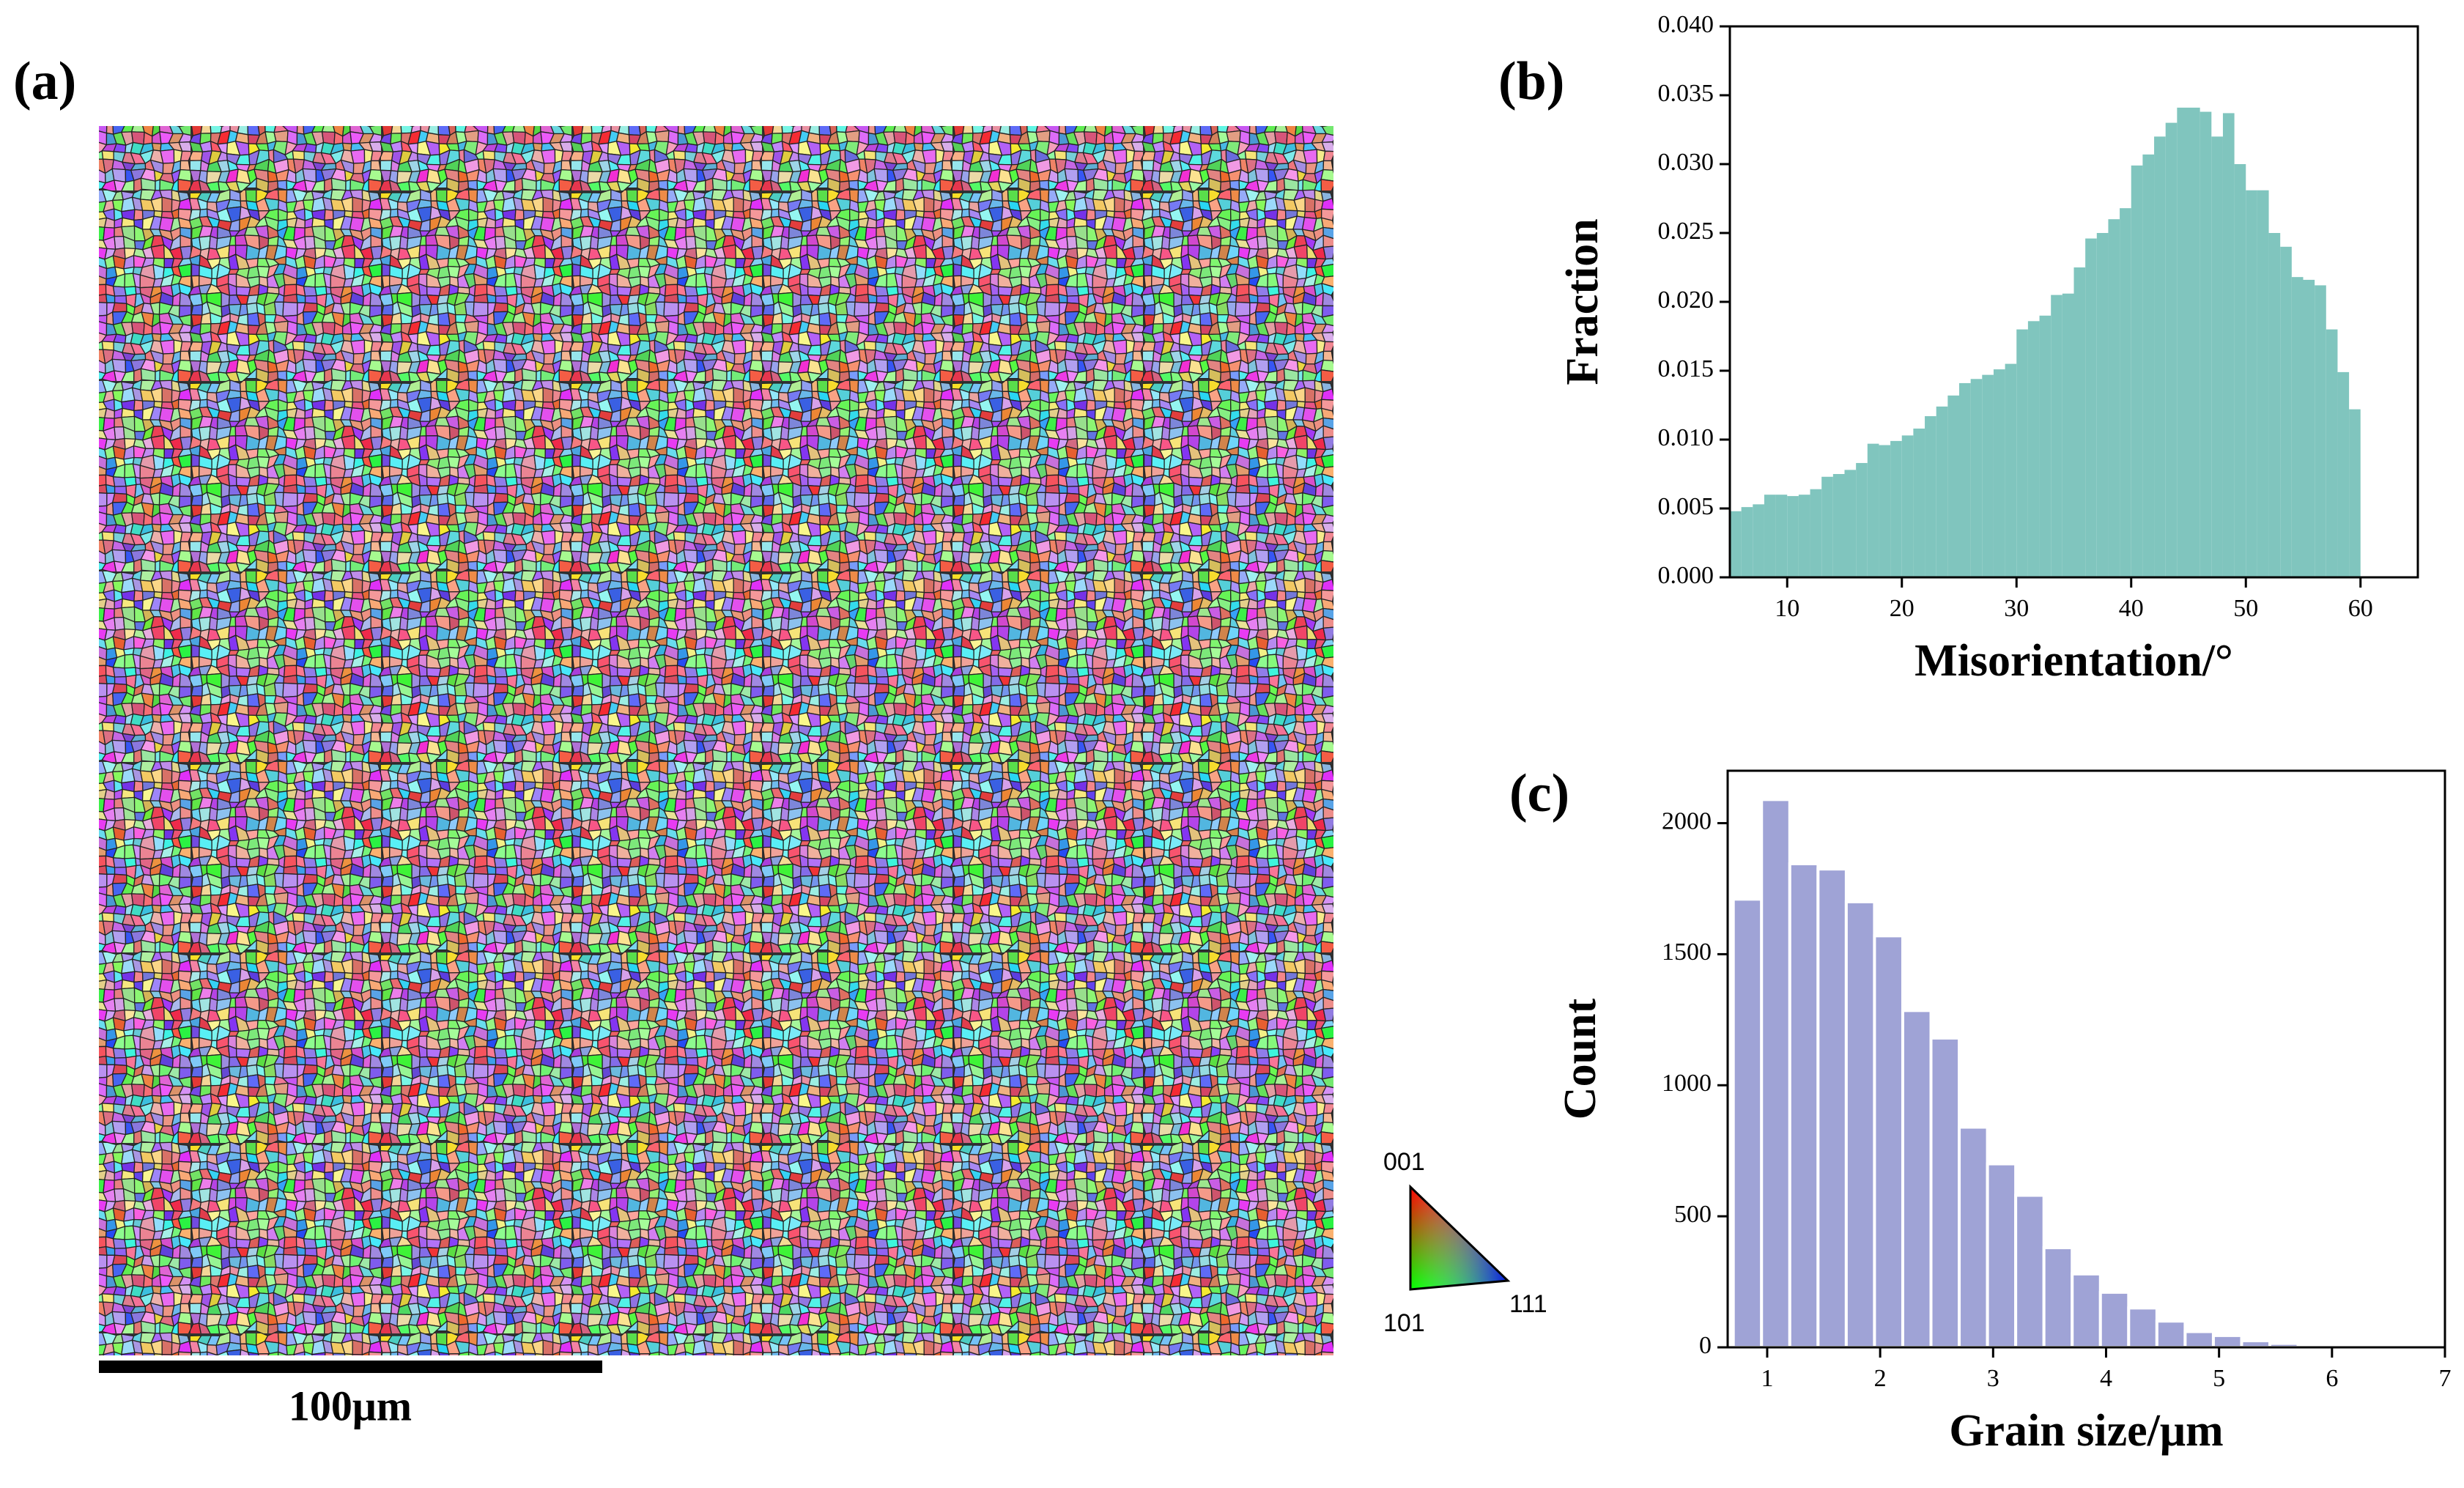 This screenshot has width=2464, height=1488. I want to click on ipf-label: 001, so click(1404, 1162).